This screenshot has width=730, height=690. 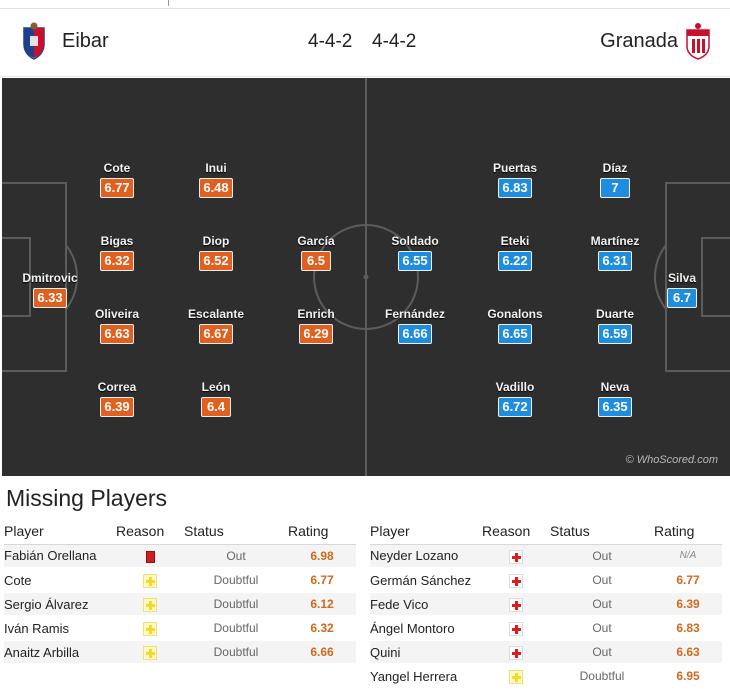 I want to click on away-team-name: Granada, so click(x=639, y=41).